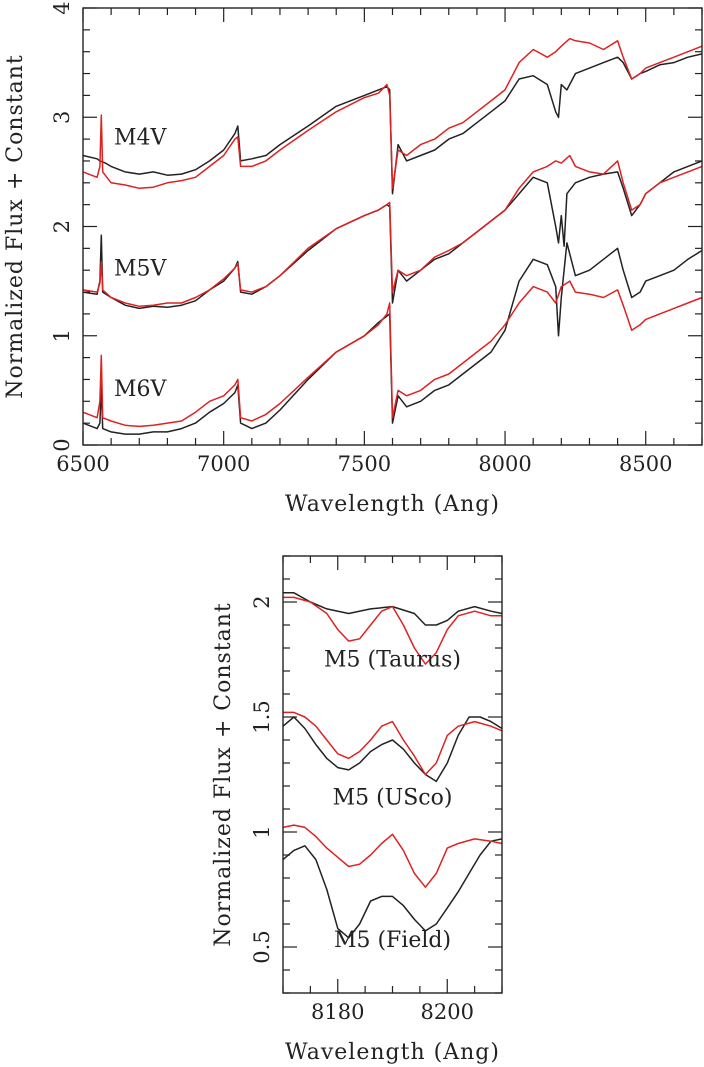 This screenshot has height=1067, width=704. What do you see at coordinates (262, 946) in the screenshot?
I see `y-tick-label: 0.5` at bounding box center [262, 946].